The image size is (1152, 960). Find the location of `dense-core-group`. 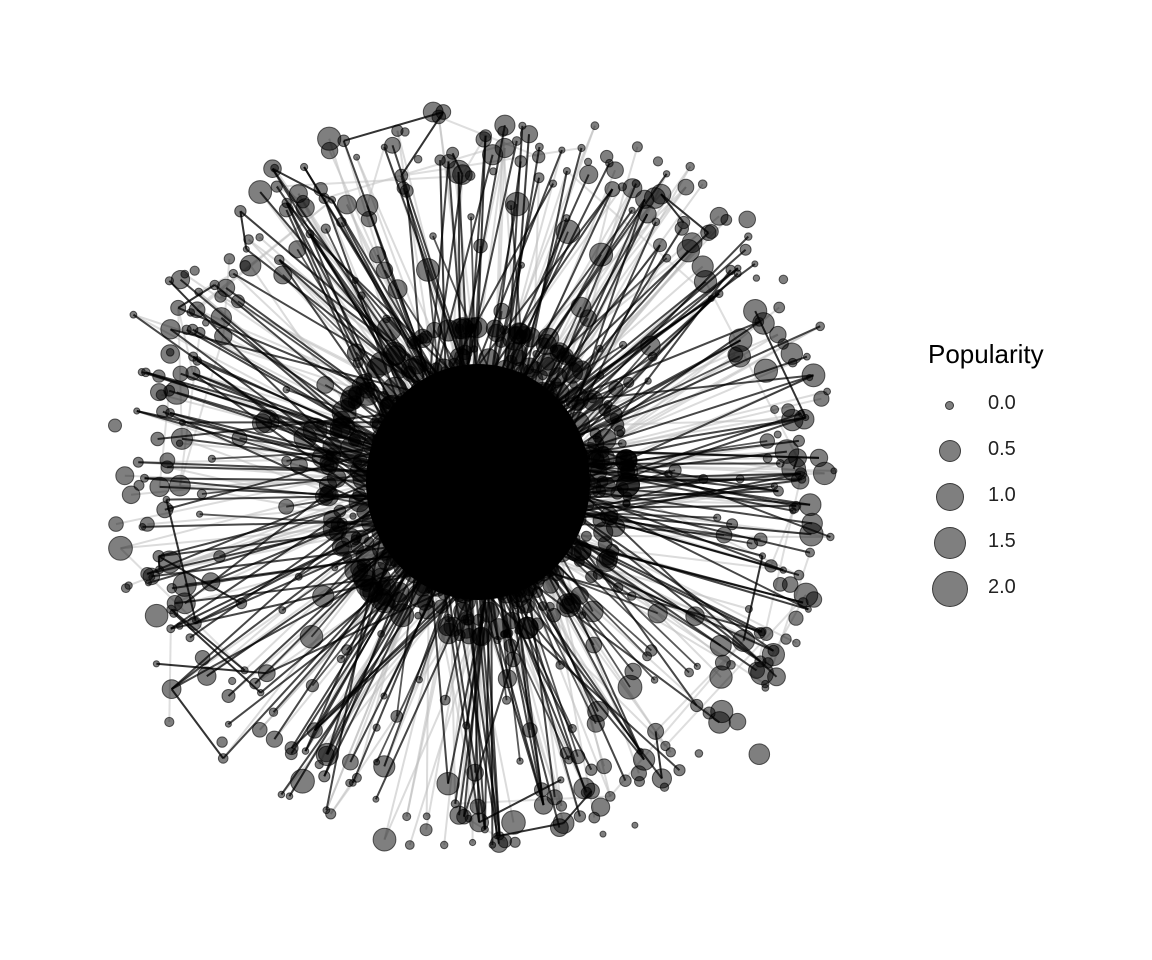

dense-core-group is located at coordinates (479, 481).